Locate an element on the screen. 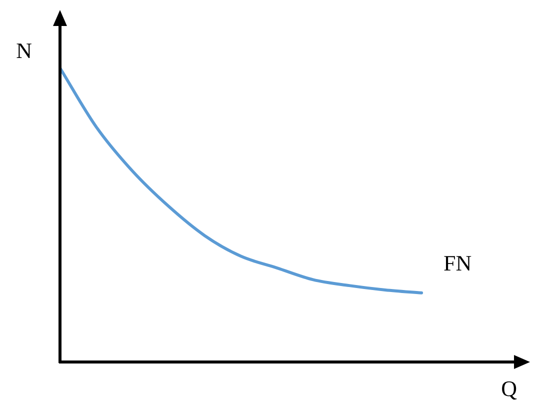 This screenshot has width=536, height=405. x-axis-title: Q is located at coordinates (509, 388).